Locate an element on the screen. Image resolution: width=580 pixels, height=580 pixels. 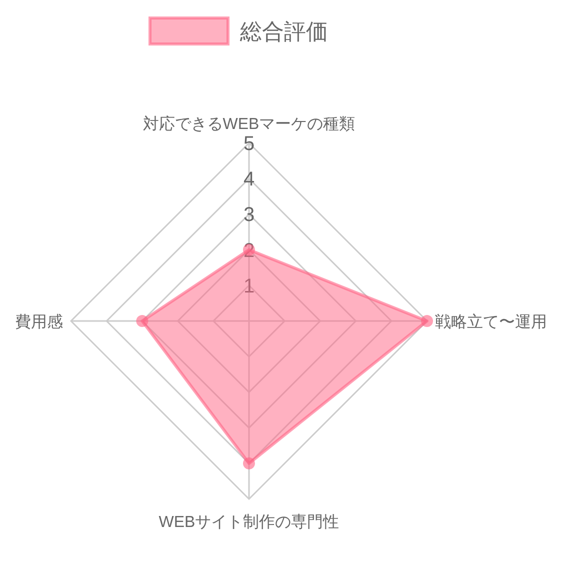
y-tick-label: 5 is located at coordinates (249, 144).